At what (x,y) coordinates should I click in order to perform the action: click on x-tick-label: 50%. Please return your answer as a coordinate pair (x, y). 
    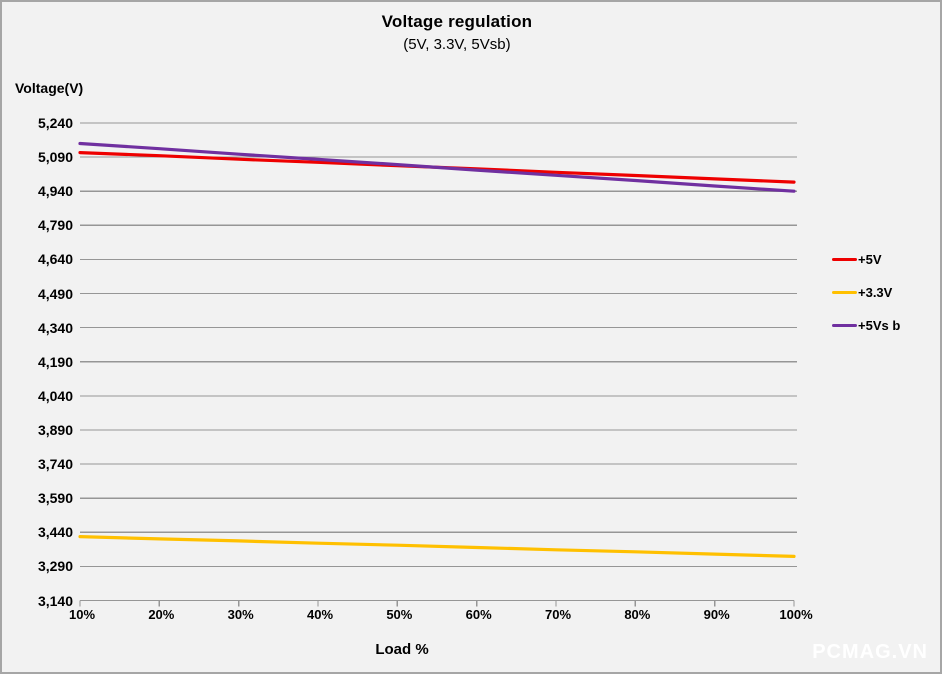
    Looking at the image, I should click on (399, 614).